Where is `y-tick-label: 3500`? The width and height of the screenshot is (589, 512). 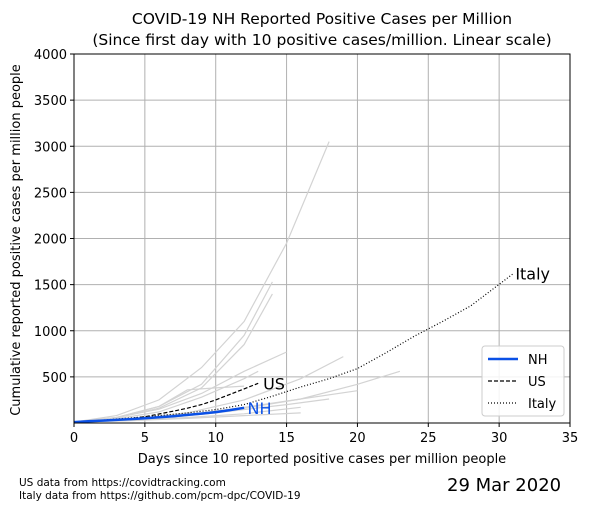
y-tick-label: 3500 is located at coordinates (50, 101).